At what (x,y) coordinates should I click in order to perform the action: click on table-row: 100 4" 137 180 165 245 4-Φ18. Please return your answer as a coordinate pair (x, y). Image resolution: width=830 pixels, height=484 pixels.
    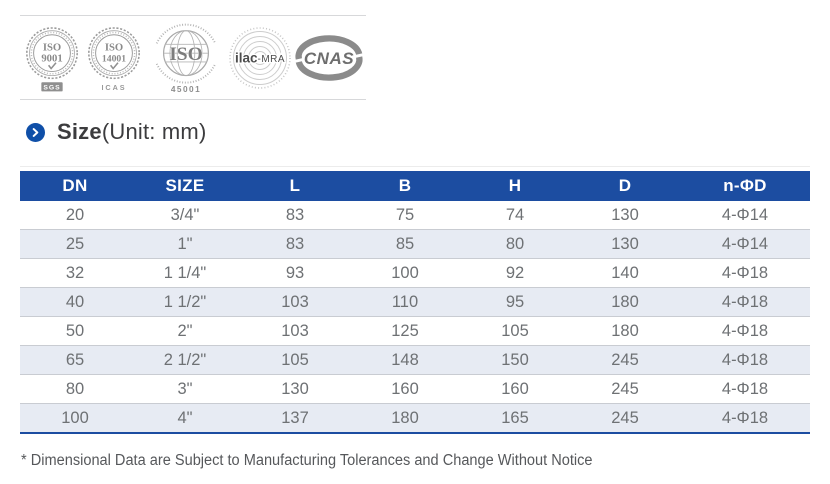
    Looking at the image, I should click on (415, 418).